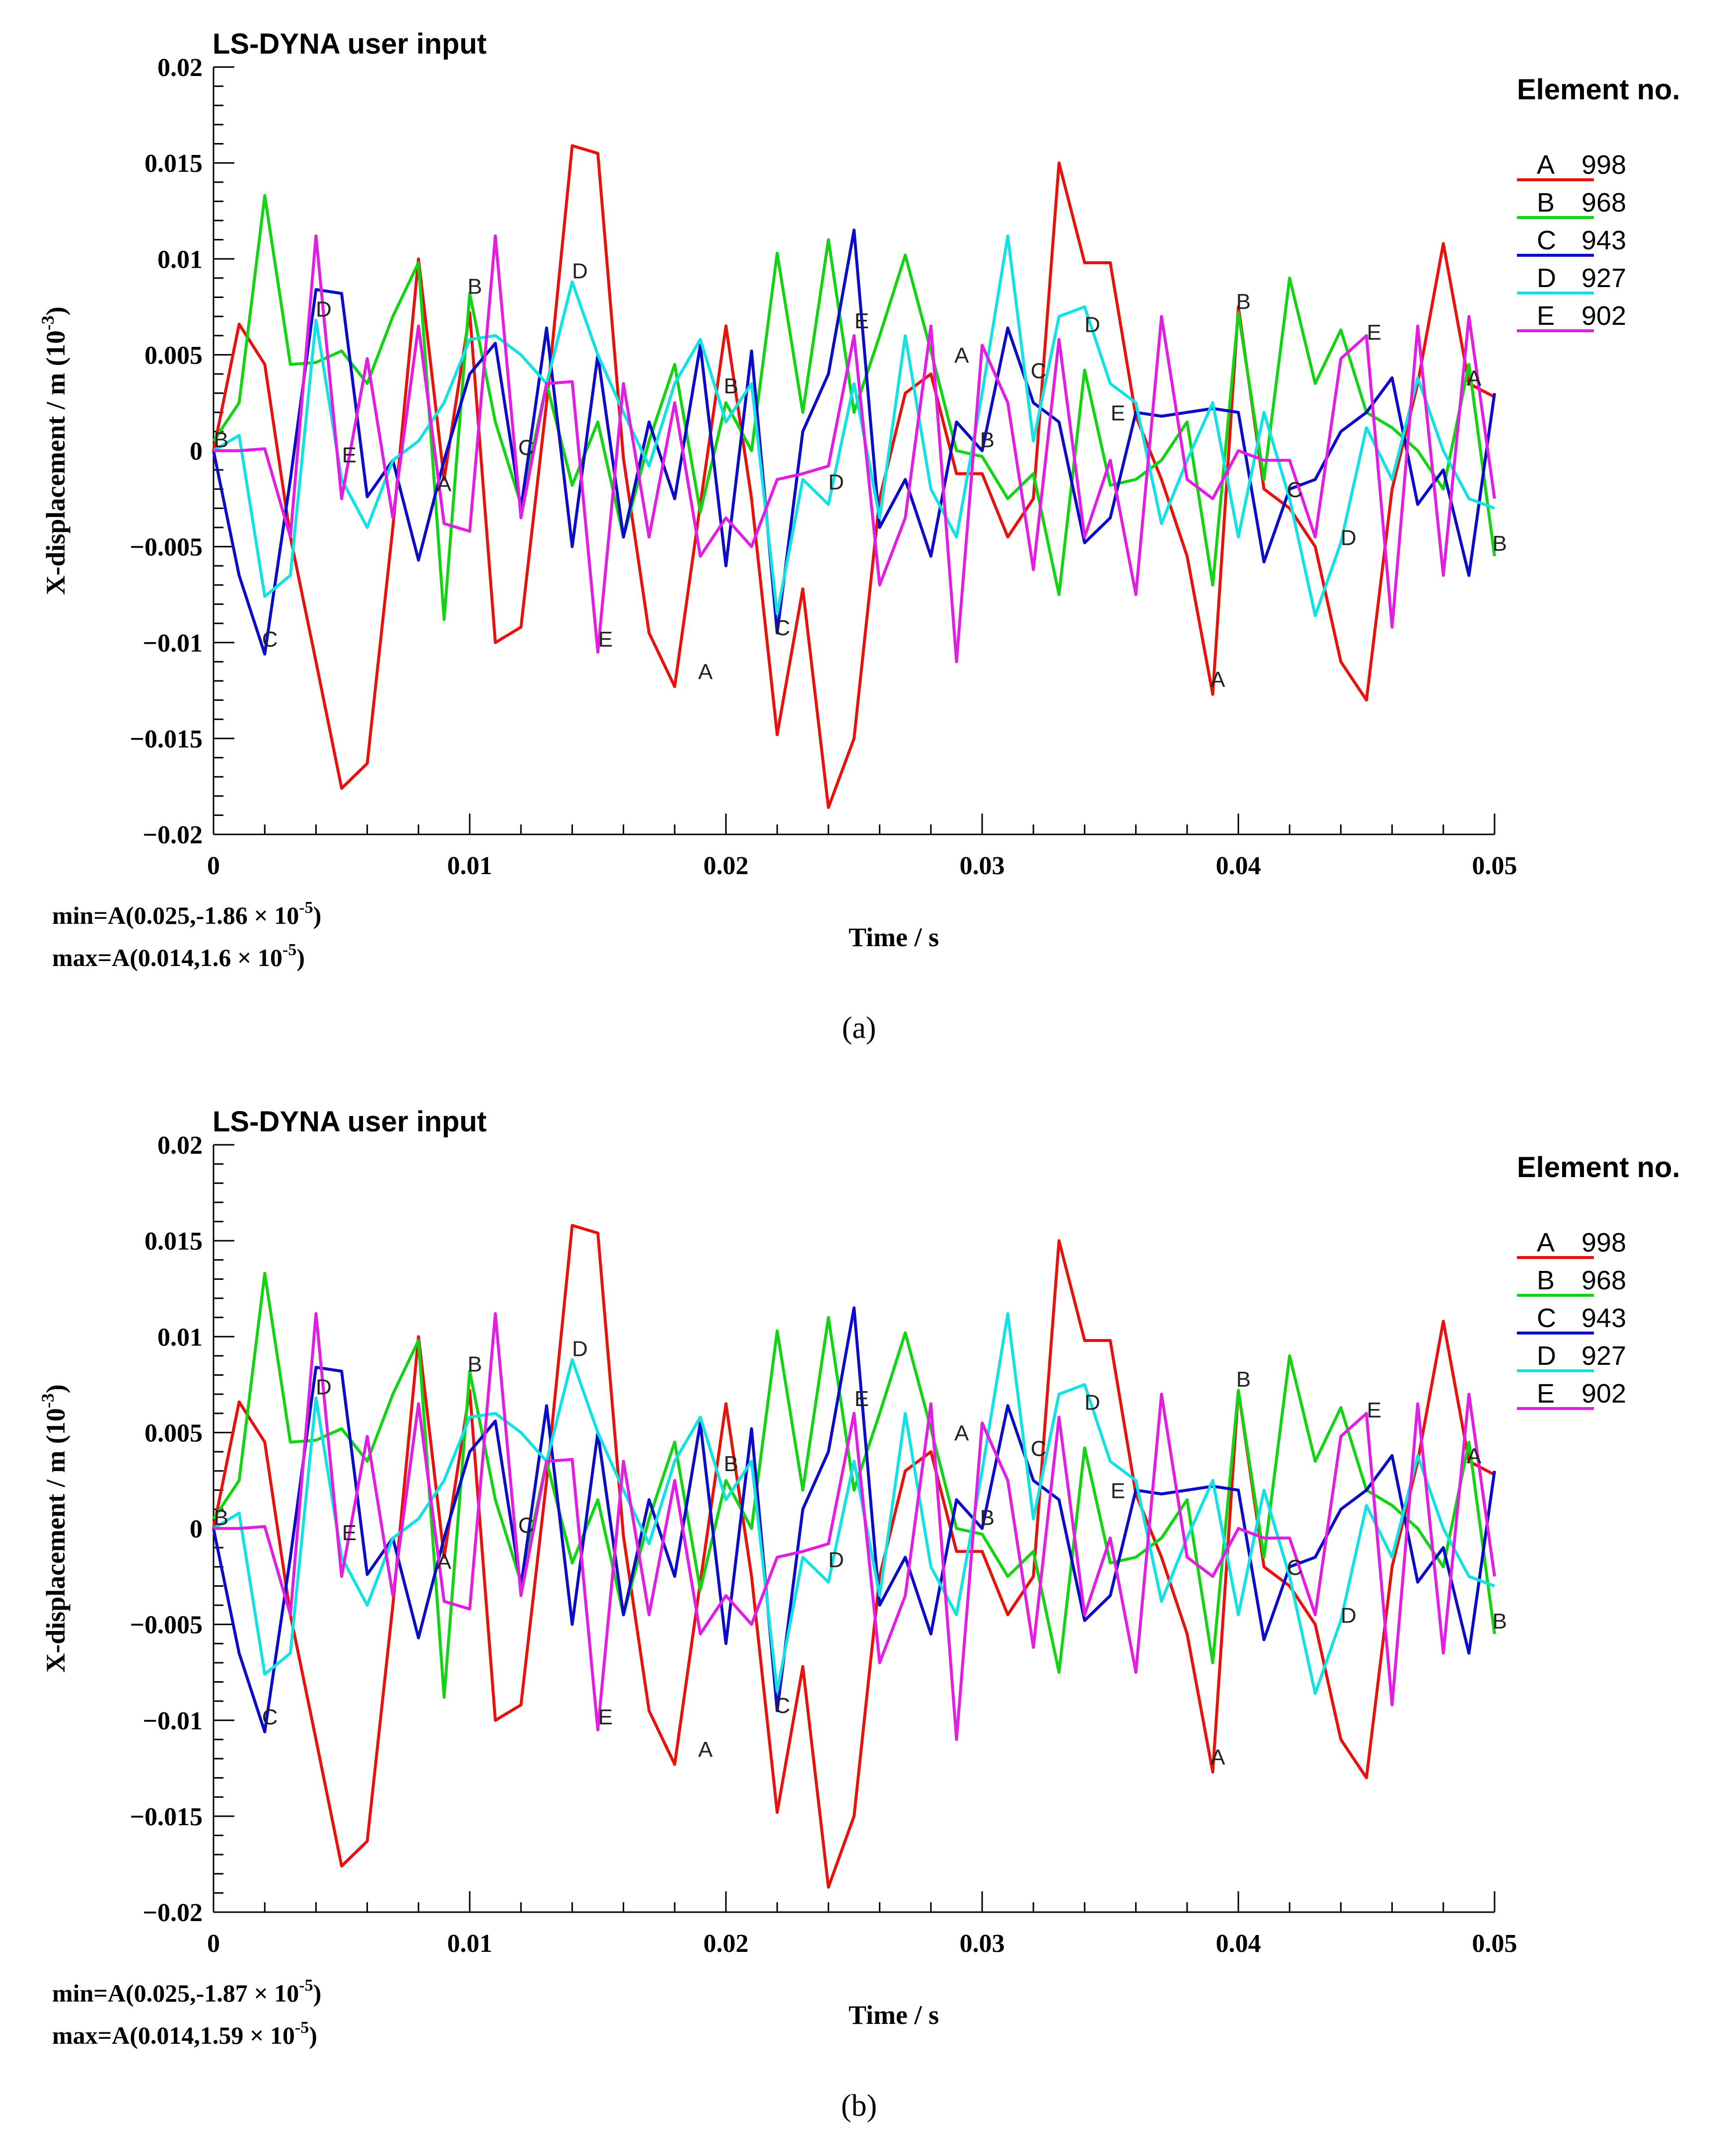 This screenshot has width=1718, height=2156. What do you see at coordinates (173, 1241) in the screenshot?
I see `y-tick-label: 0.015` at bounding box center [173, 1241].